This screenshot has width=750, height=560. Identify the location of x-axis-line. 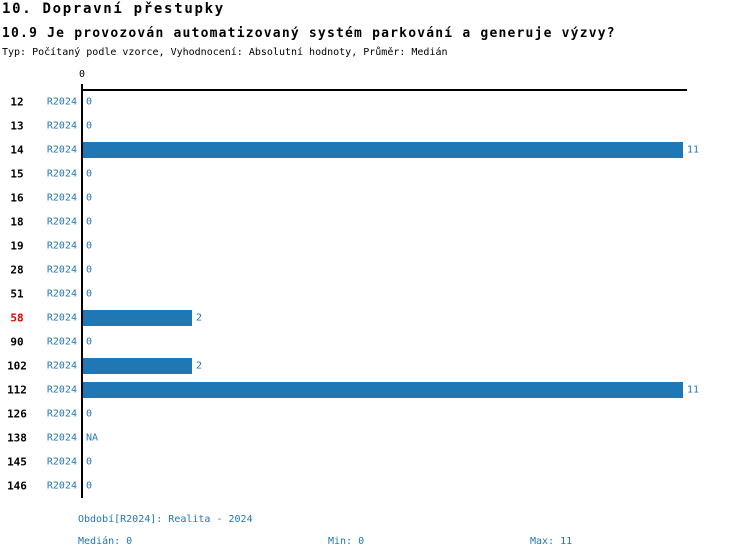
(384, 90).